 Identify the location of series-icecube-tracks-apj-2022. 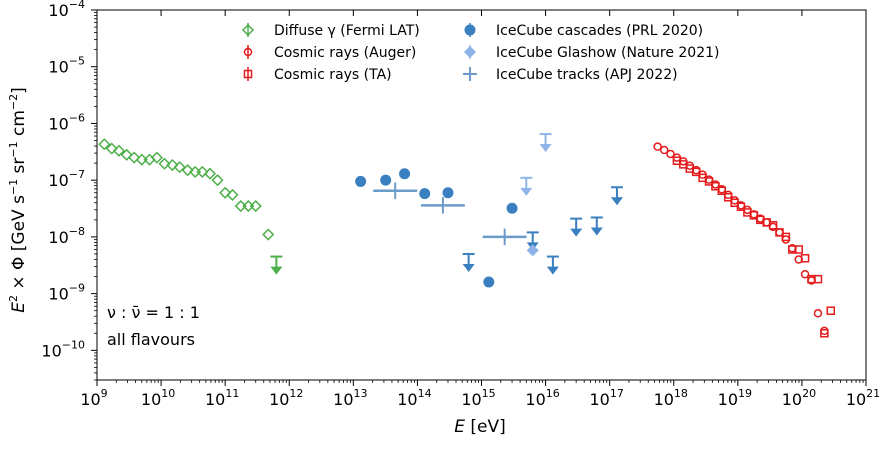
(450, 214).